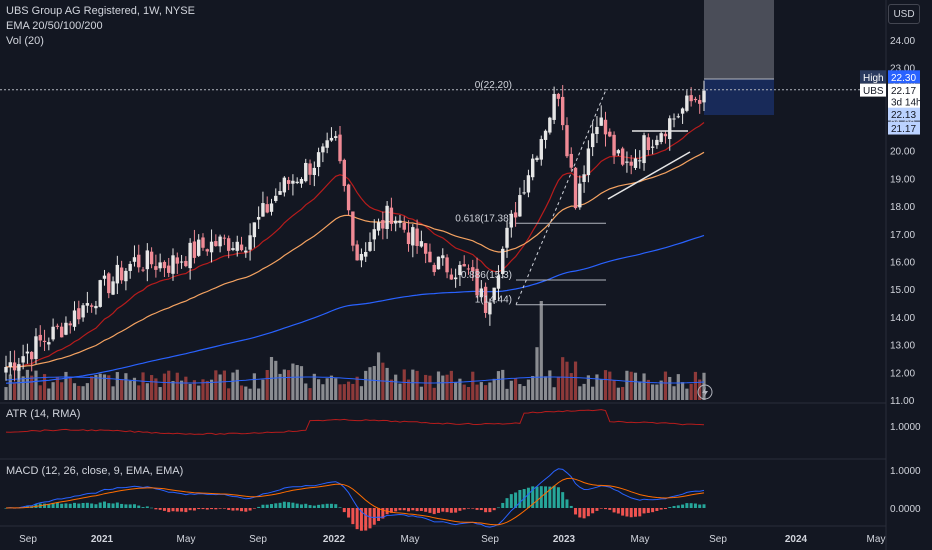  What do you see at coordinates (43, 414) in the screenshot?
I see `atr-indicator-label: ATR (14, RMA)` at bounding box center [43, 414].